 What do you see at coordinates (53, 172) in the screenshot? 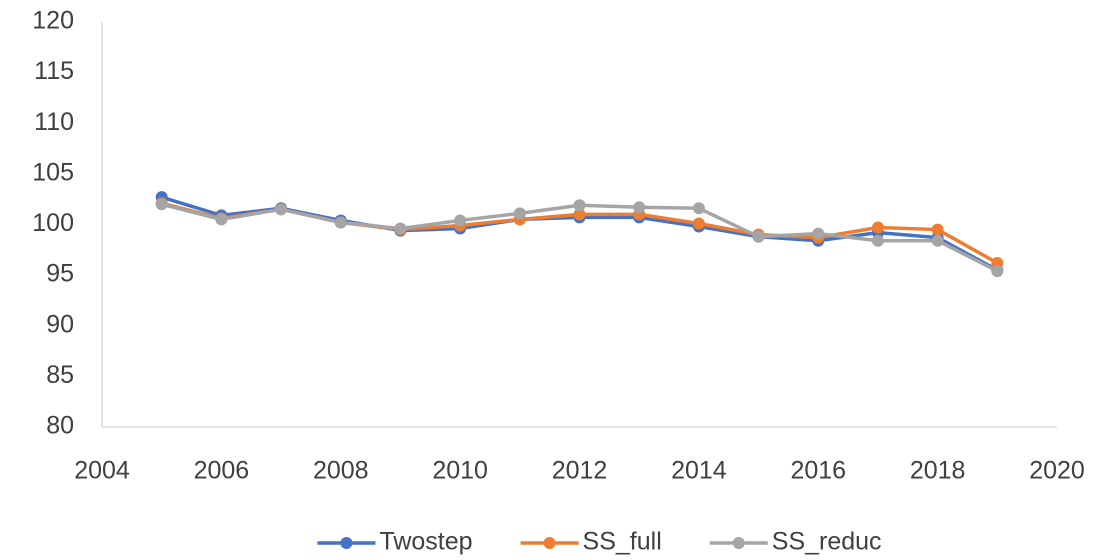
I see `y-tick-label: 105` at bounding box center [53, 172].